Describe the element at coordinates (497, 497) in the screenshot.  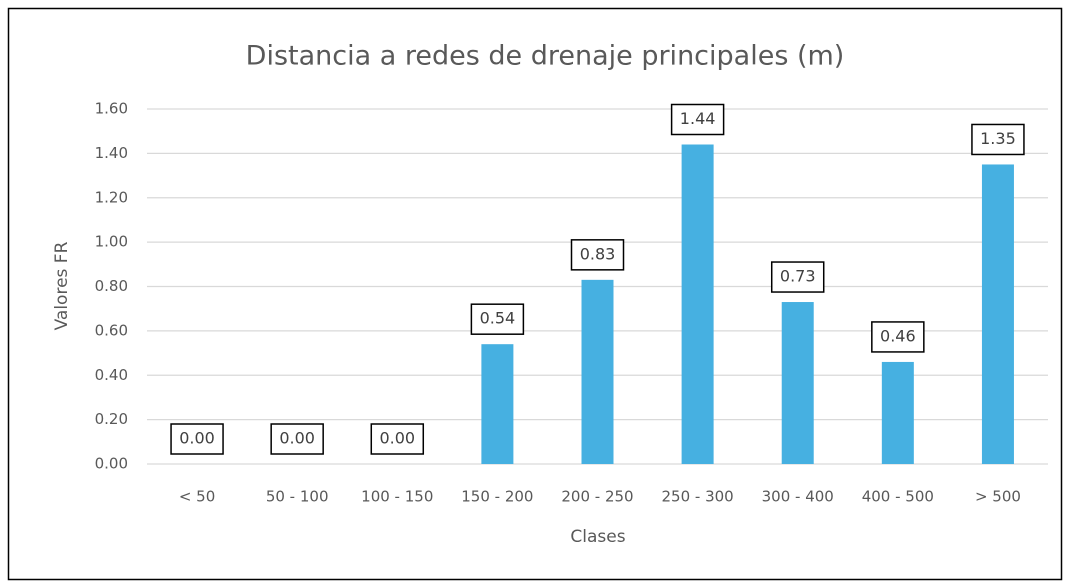
I see `x-tick-label: 150 - 200` at that location.